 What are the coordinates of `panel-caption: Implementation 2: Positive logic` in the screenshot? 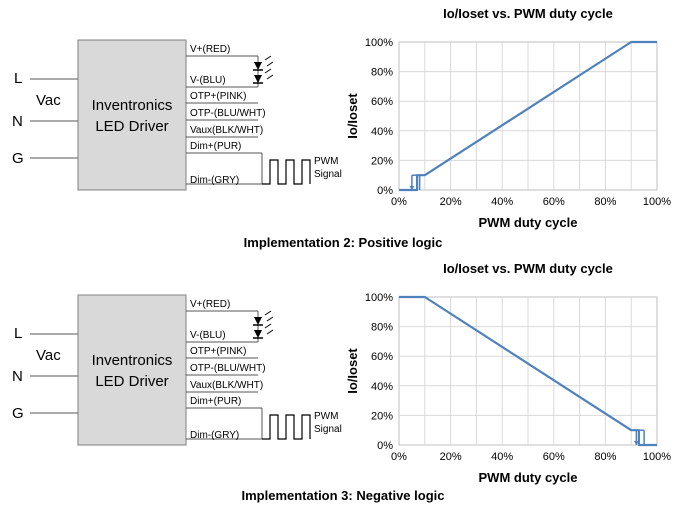 It's located at (343, 242).